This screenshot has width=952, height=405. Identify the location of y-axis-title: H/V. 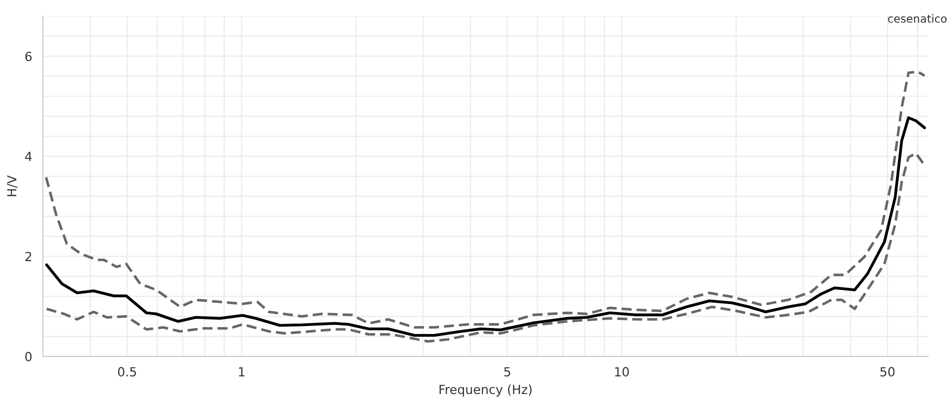
(12, 185).